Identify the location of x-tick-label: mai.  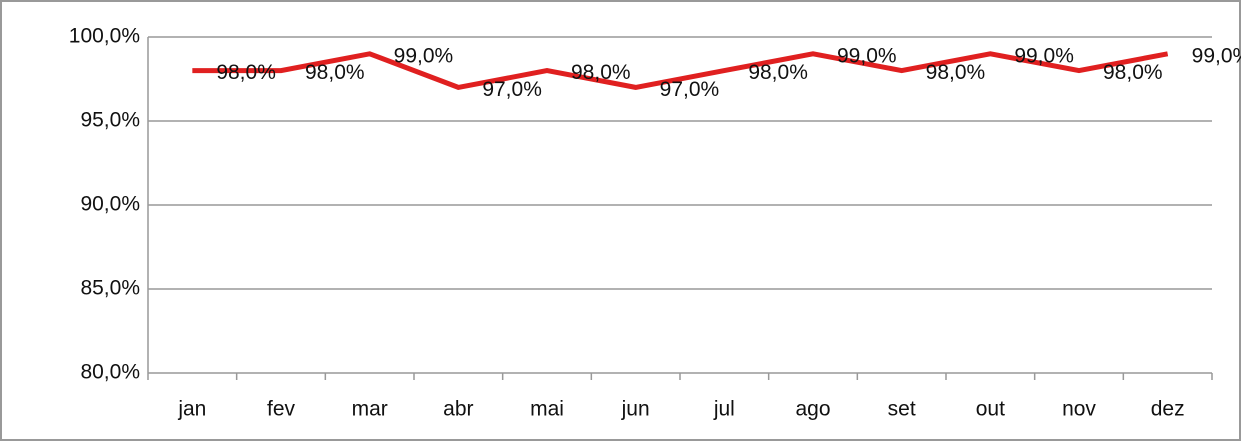
(547, 409).